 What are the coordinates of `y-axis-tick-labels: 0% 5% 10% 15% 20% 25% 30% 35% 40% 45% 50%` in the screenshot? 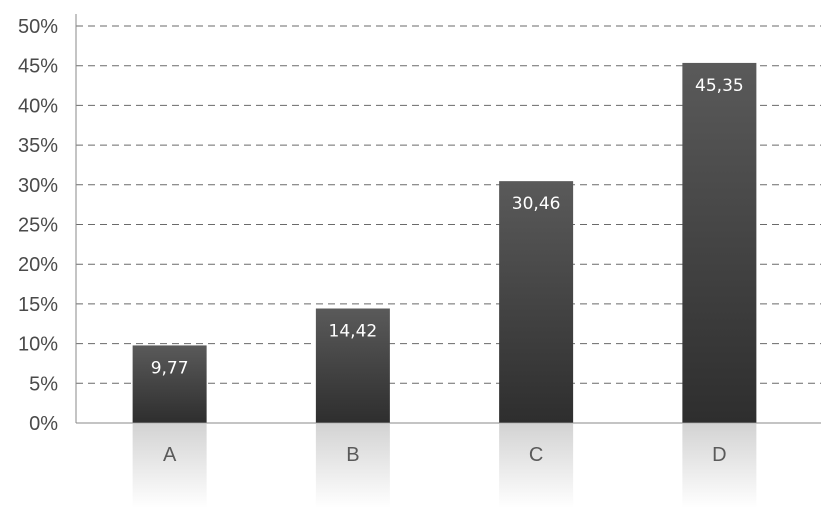 It's located at (38, 225).